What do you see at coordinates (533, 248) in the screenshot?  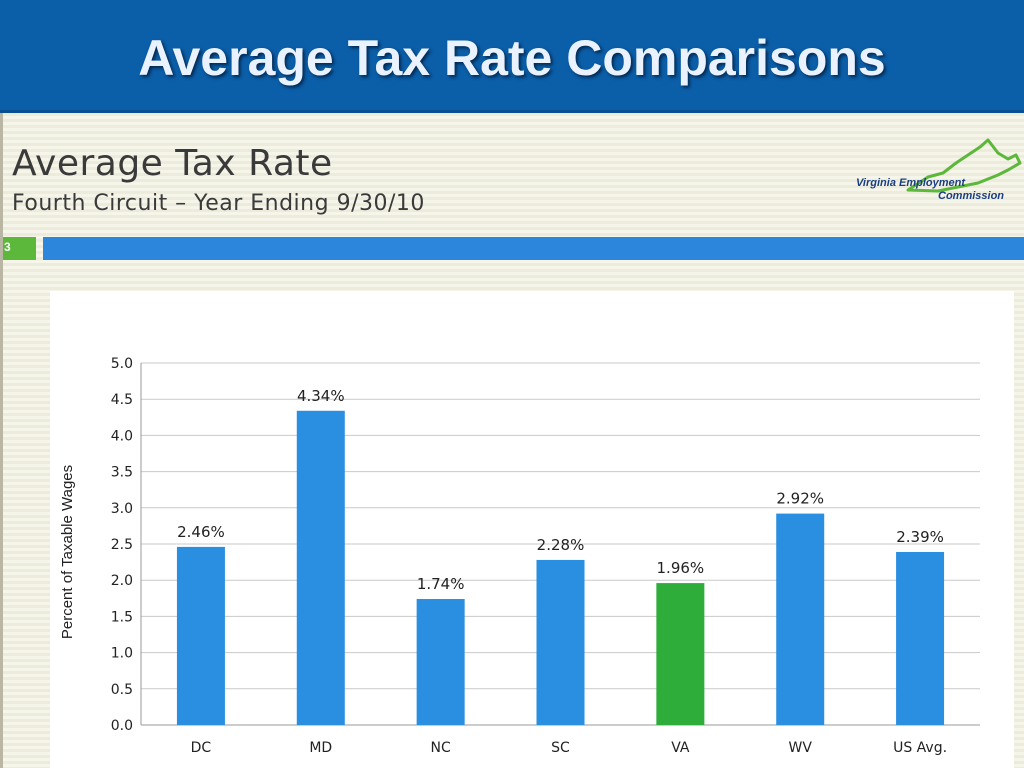 I see `accent-strip` at bounding box center [533, 248].